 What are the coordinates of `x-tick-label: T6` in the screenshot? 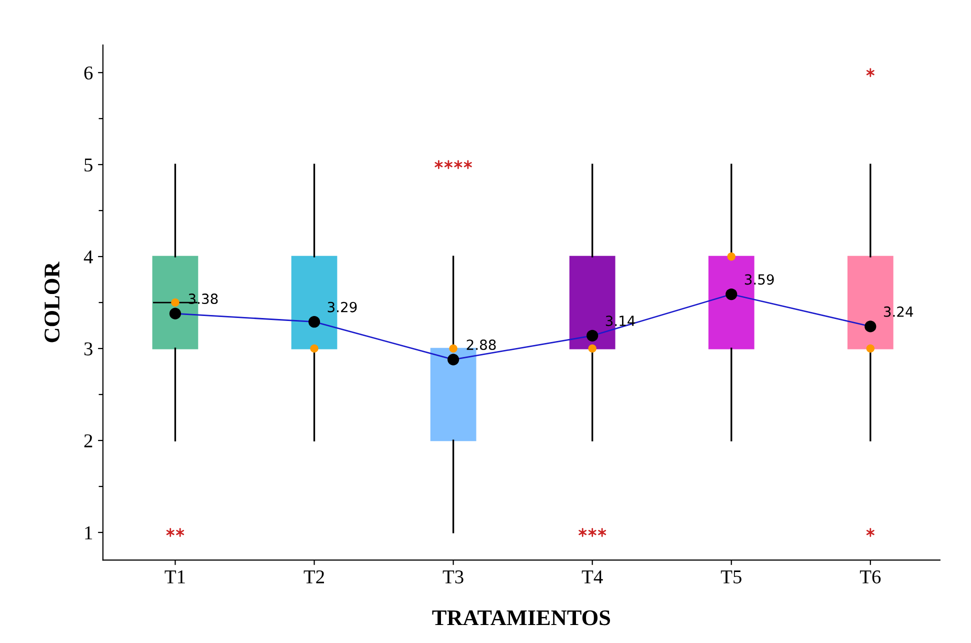 It's located at (870, 577).